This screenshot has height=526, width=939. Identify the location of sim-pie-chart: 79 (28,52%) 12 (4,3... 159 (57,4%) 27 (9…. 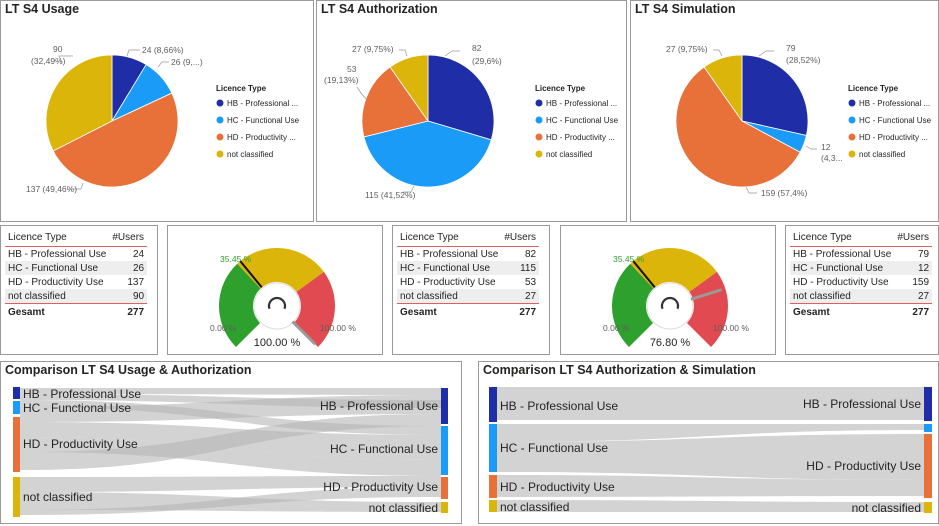
(799, 120).